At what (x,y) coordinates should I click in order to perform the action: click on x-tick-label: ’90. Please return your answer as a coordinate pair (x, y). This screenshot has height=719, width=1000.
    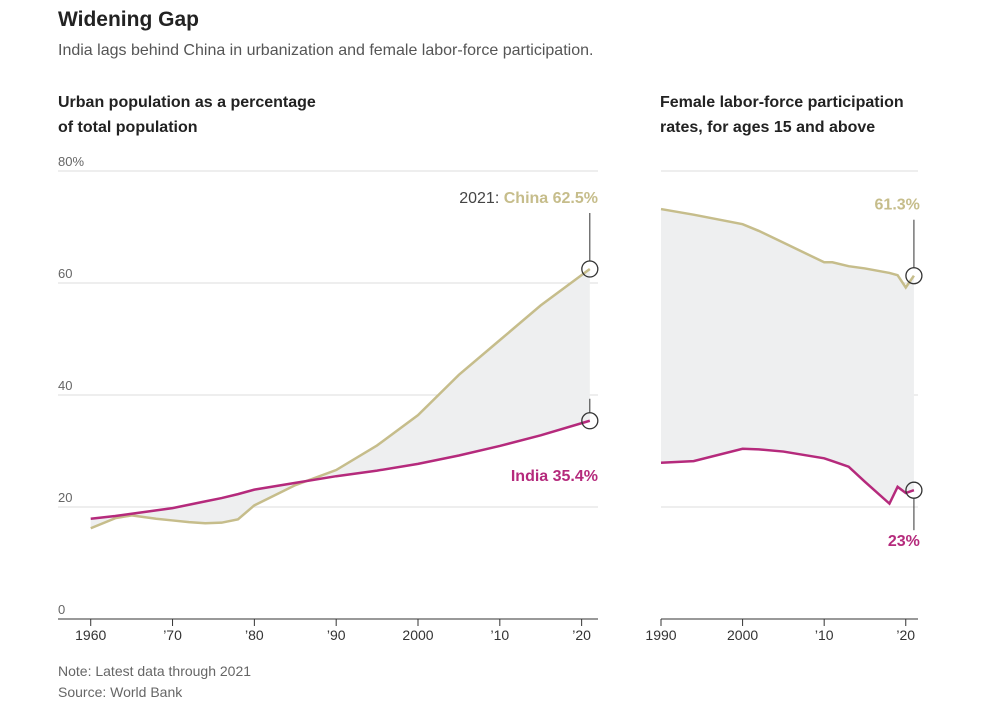
    Looking at the image, I should click on (336, 635).